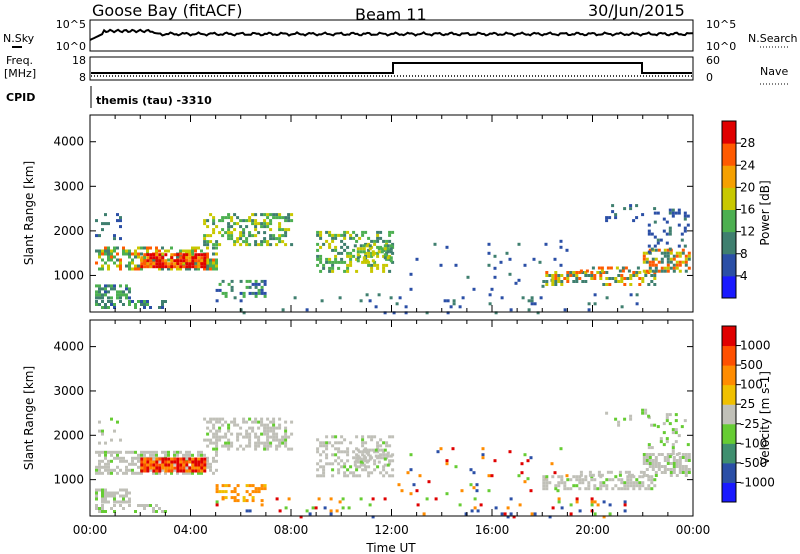  I want to click on power-cells, so click(393, 259).